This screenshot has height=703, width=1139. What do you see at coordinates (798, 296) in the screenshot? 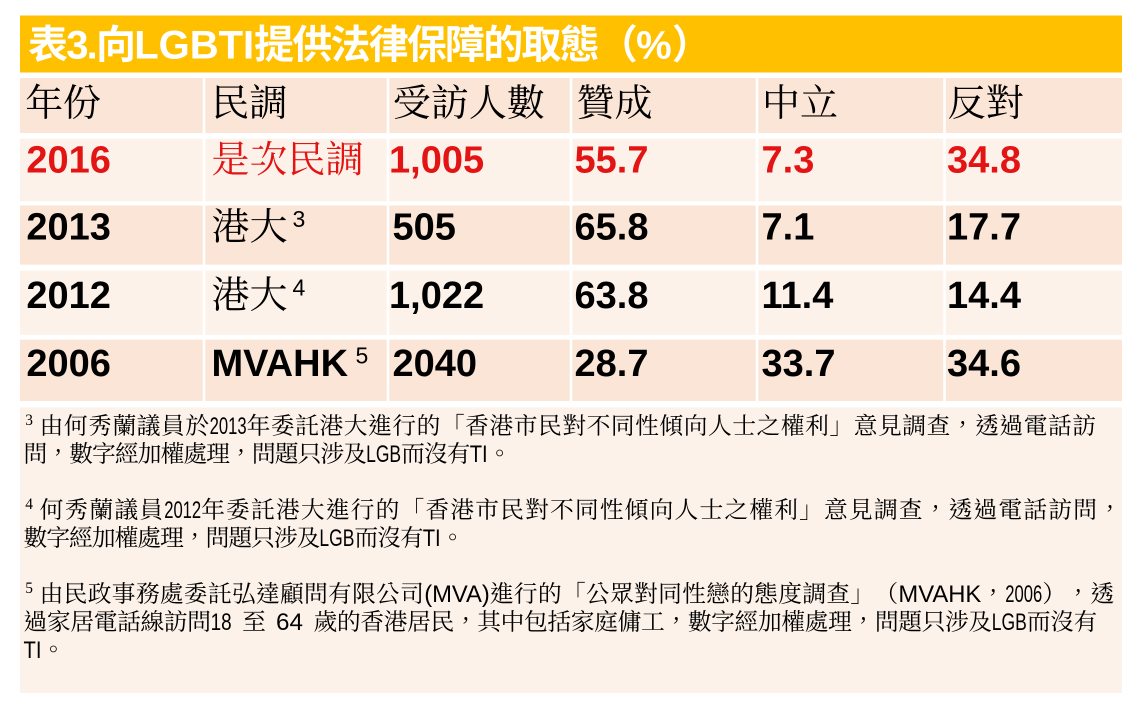
I see `svg-text: 11.4` at bounding box center [798, 296].